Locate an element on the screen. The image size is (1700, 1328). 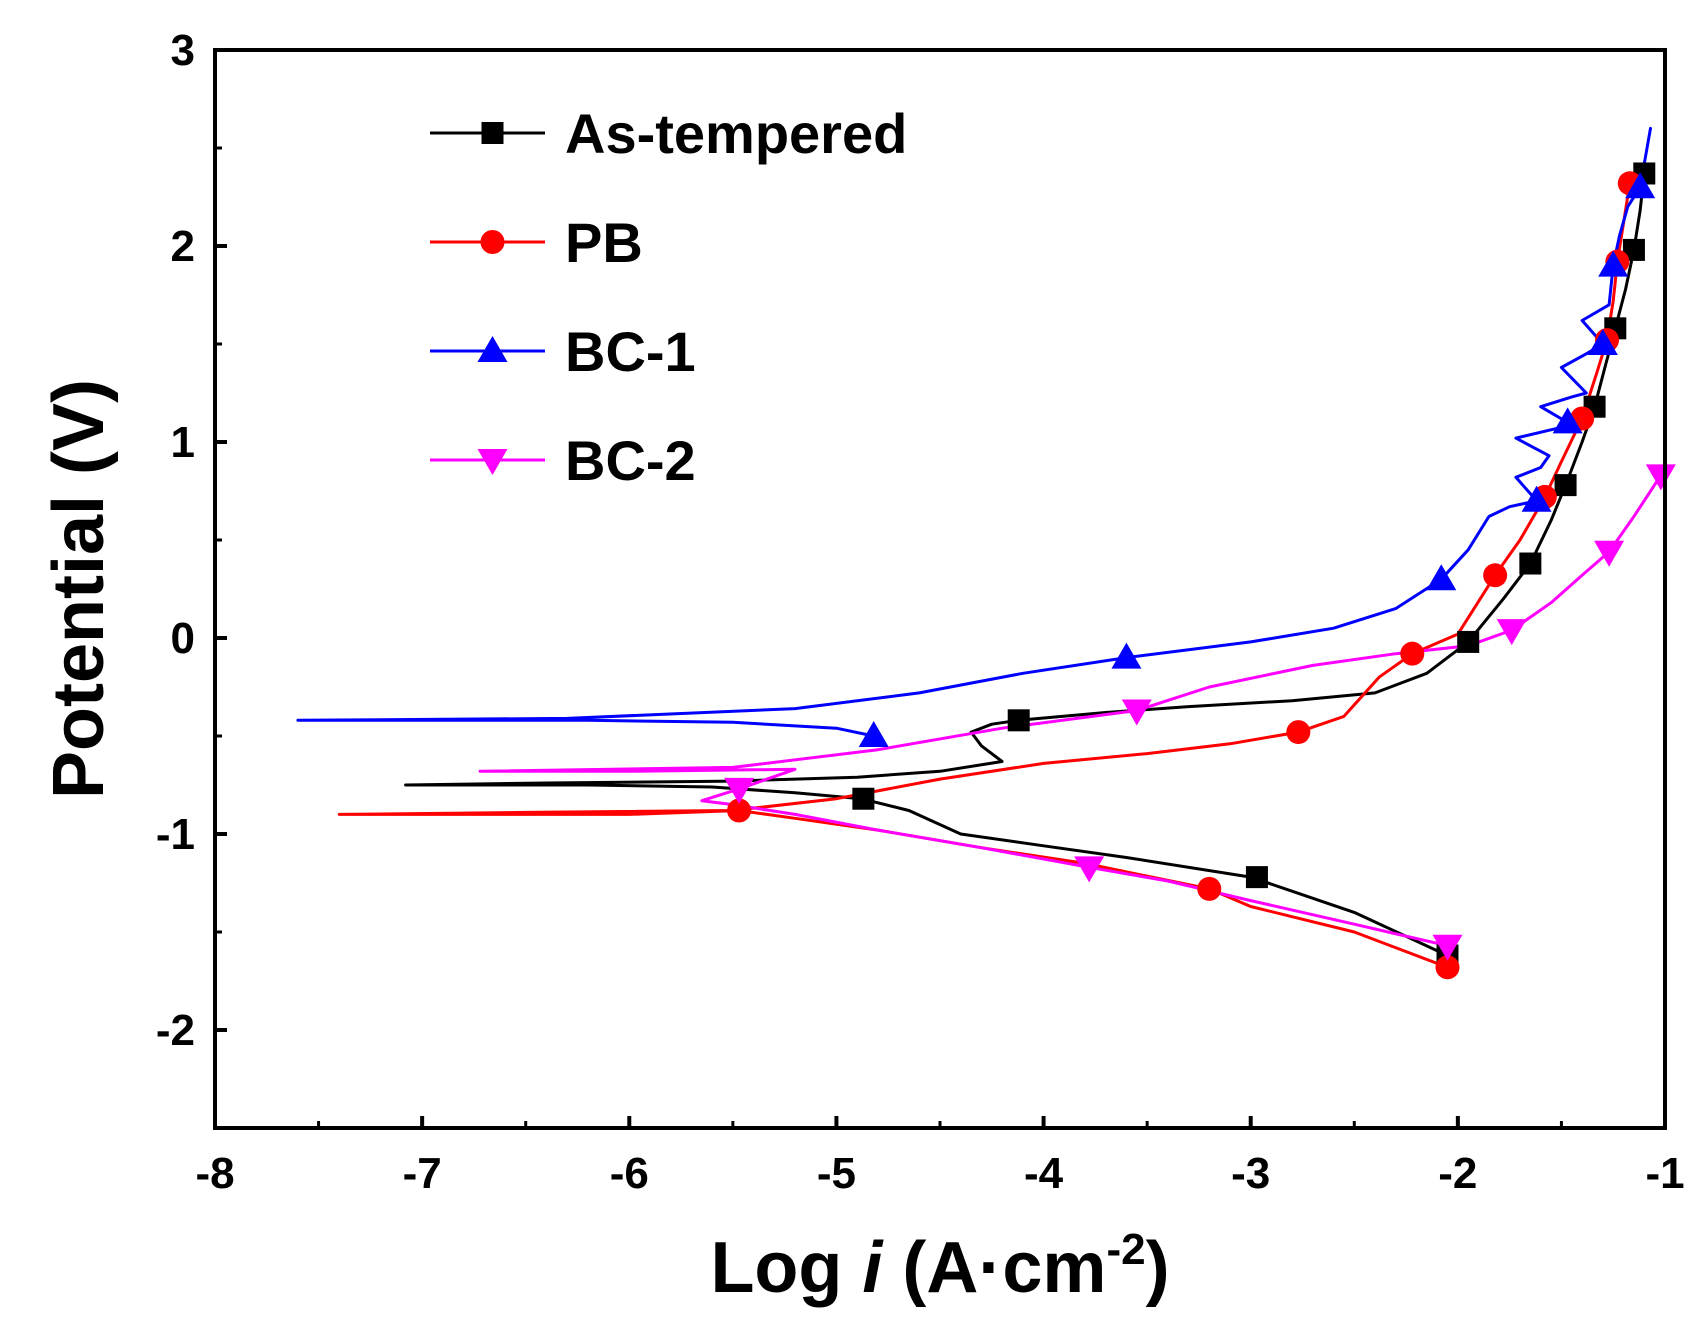
y-axis-title: Potential (V) is located at coordinates (79, 589).